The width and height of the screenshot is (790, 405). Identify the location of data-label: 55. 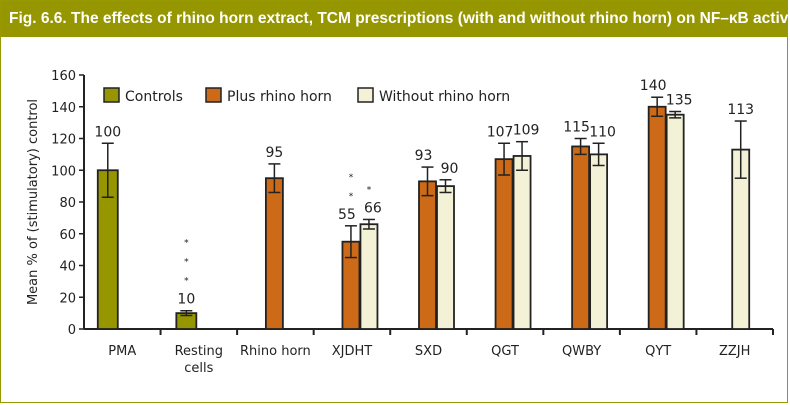
(347, 215).